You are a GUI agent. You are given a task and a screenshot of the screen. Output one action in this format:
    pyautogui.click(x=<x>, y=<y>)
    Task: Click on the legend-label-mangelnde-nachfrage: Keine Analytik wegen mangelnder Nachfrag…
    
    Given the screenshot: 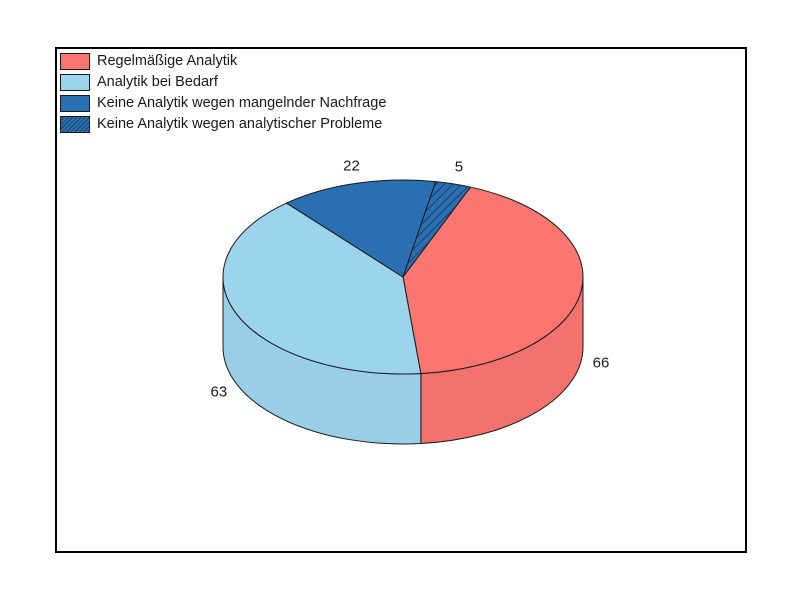 What is the action you would take?
    pyautogui.click(x=242, y=103)
    